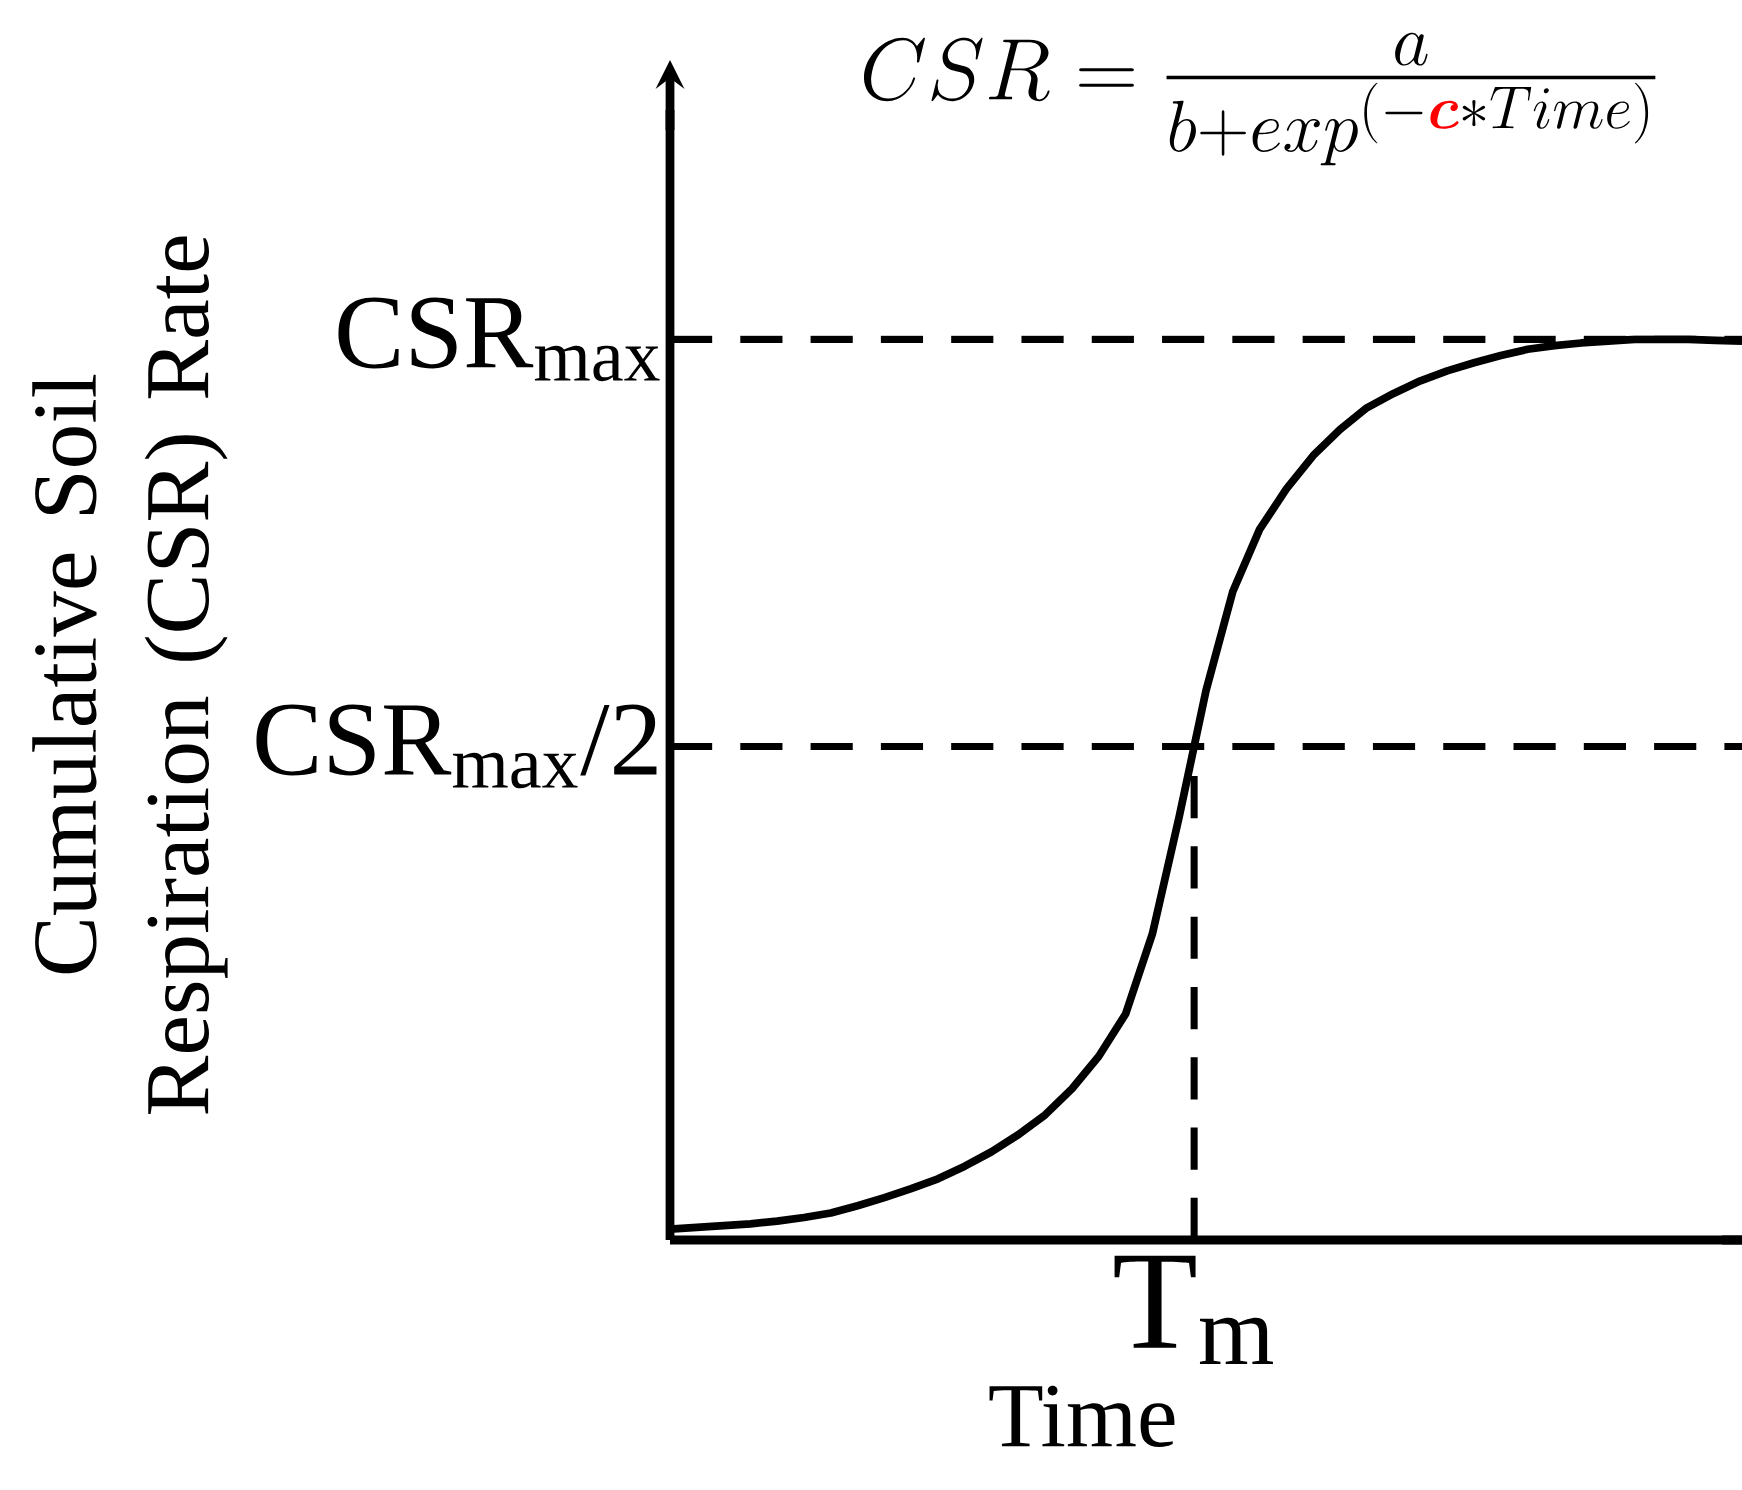 The image size is (1742, 1490). Describe the element at coordinates (1082, 1416) in the screenshot. I see `x-axis-title: Time` at that location.